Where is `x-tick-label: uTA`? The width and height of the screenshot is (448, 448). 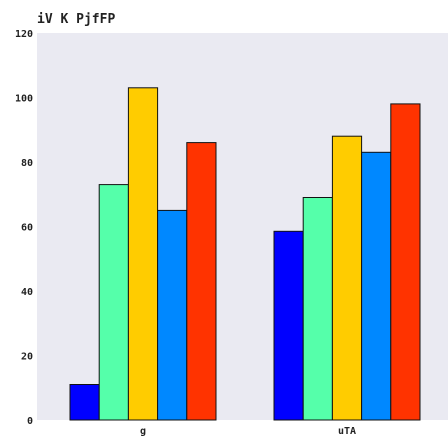 x-tick-label: uTA is located at coordinates (347, 431).